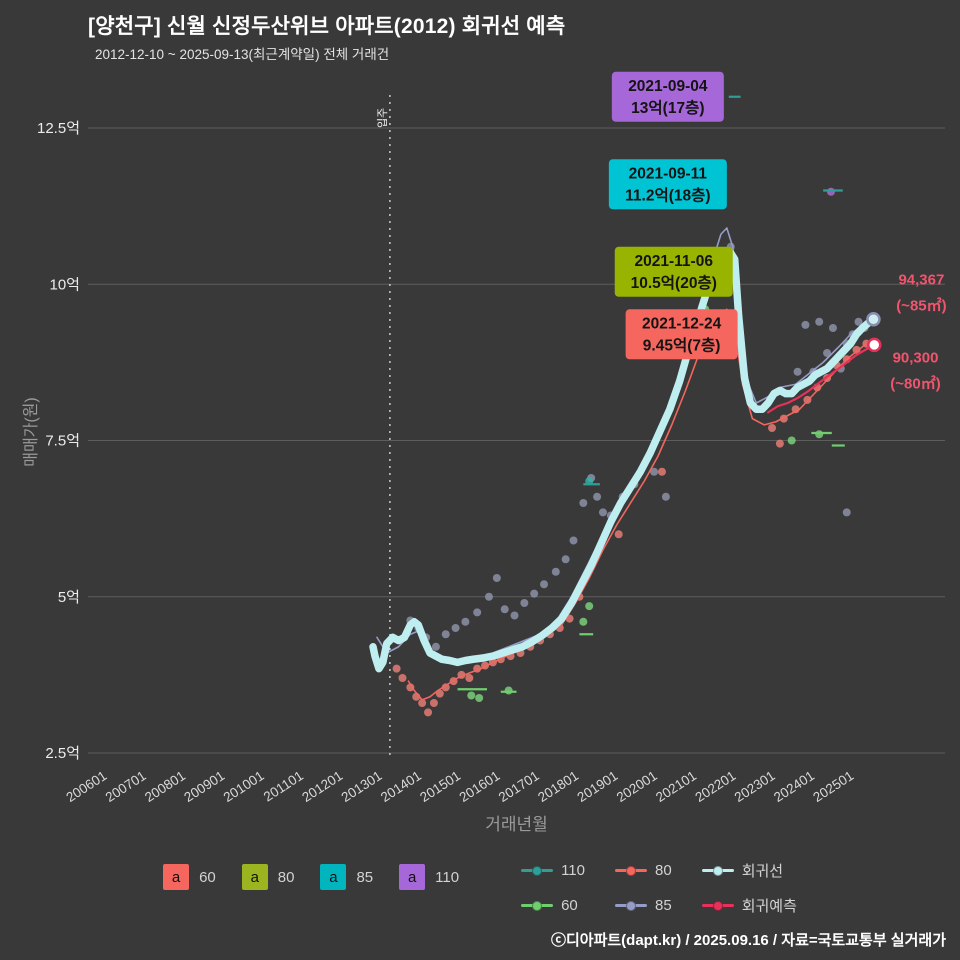 The width and height of the screenshot is (960, 960). I want to click on legend-line-label: 80, so click(663, 870).